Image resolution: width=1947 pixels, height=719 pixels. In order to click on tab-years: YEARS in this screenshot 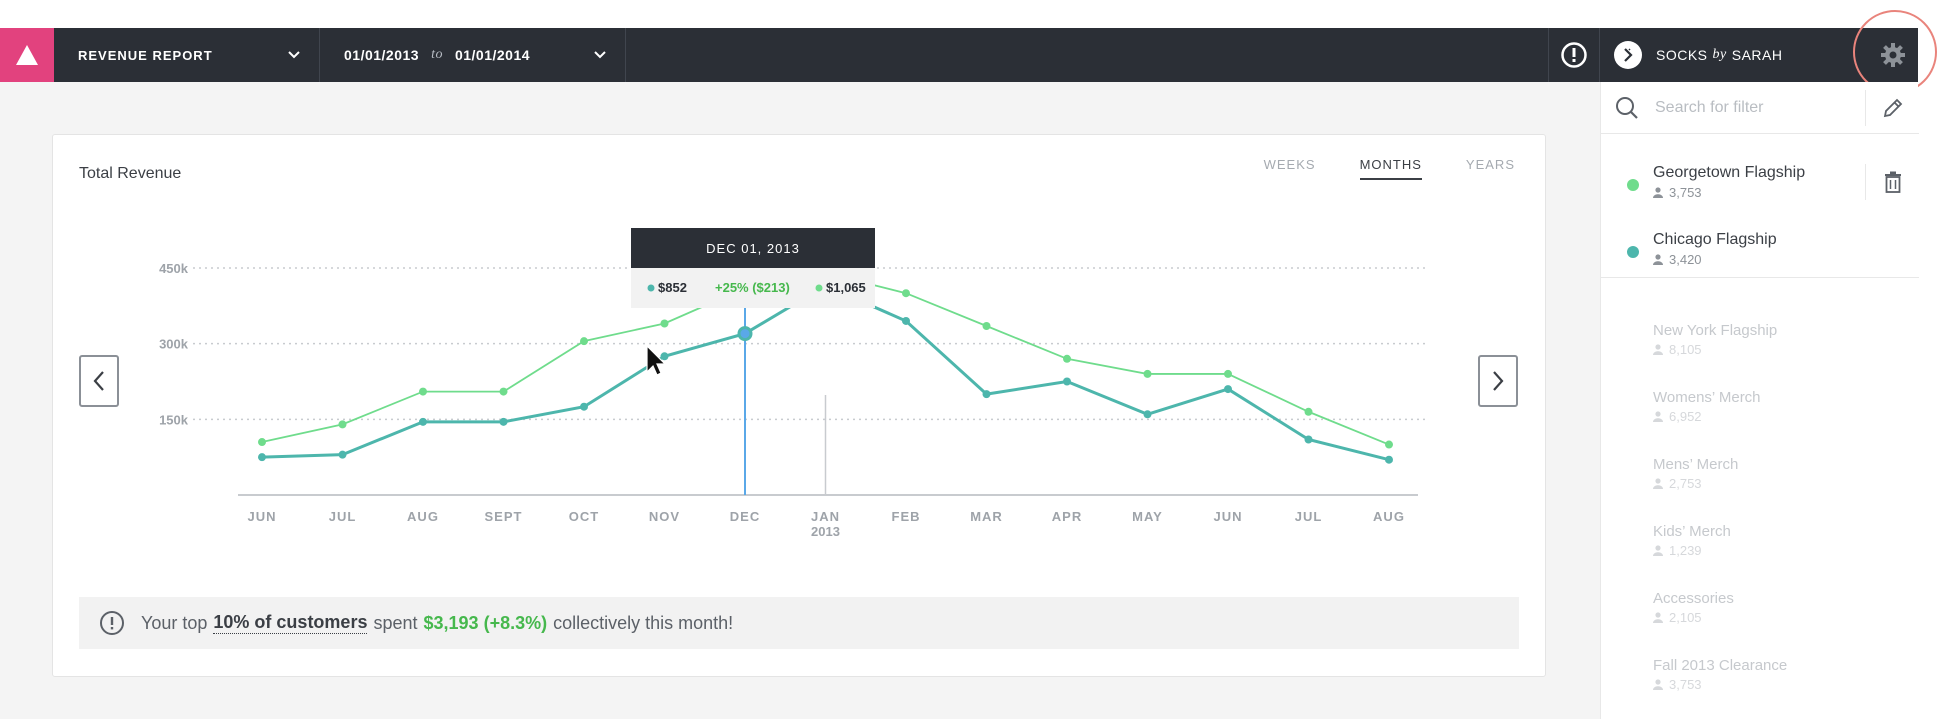, I will do `click(1490, 164)`.